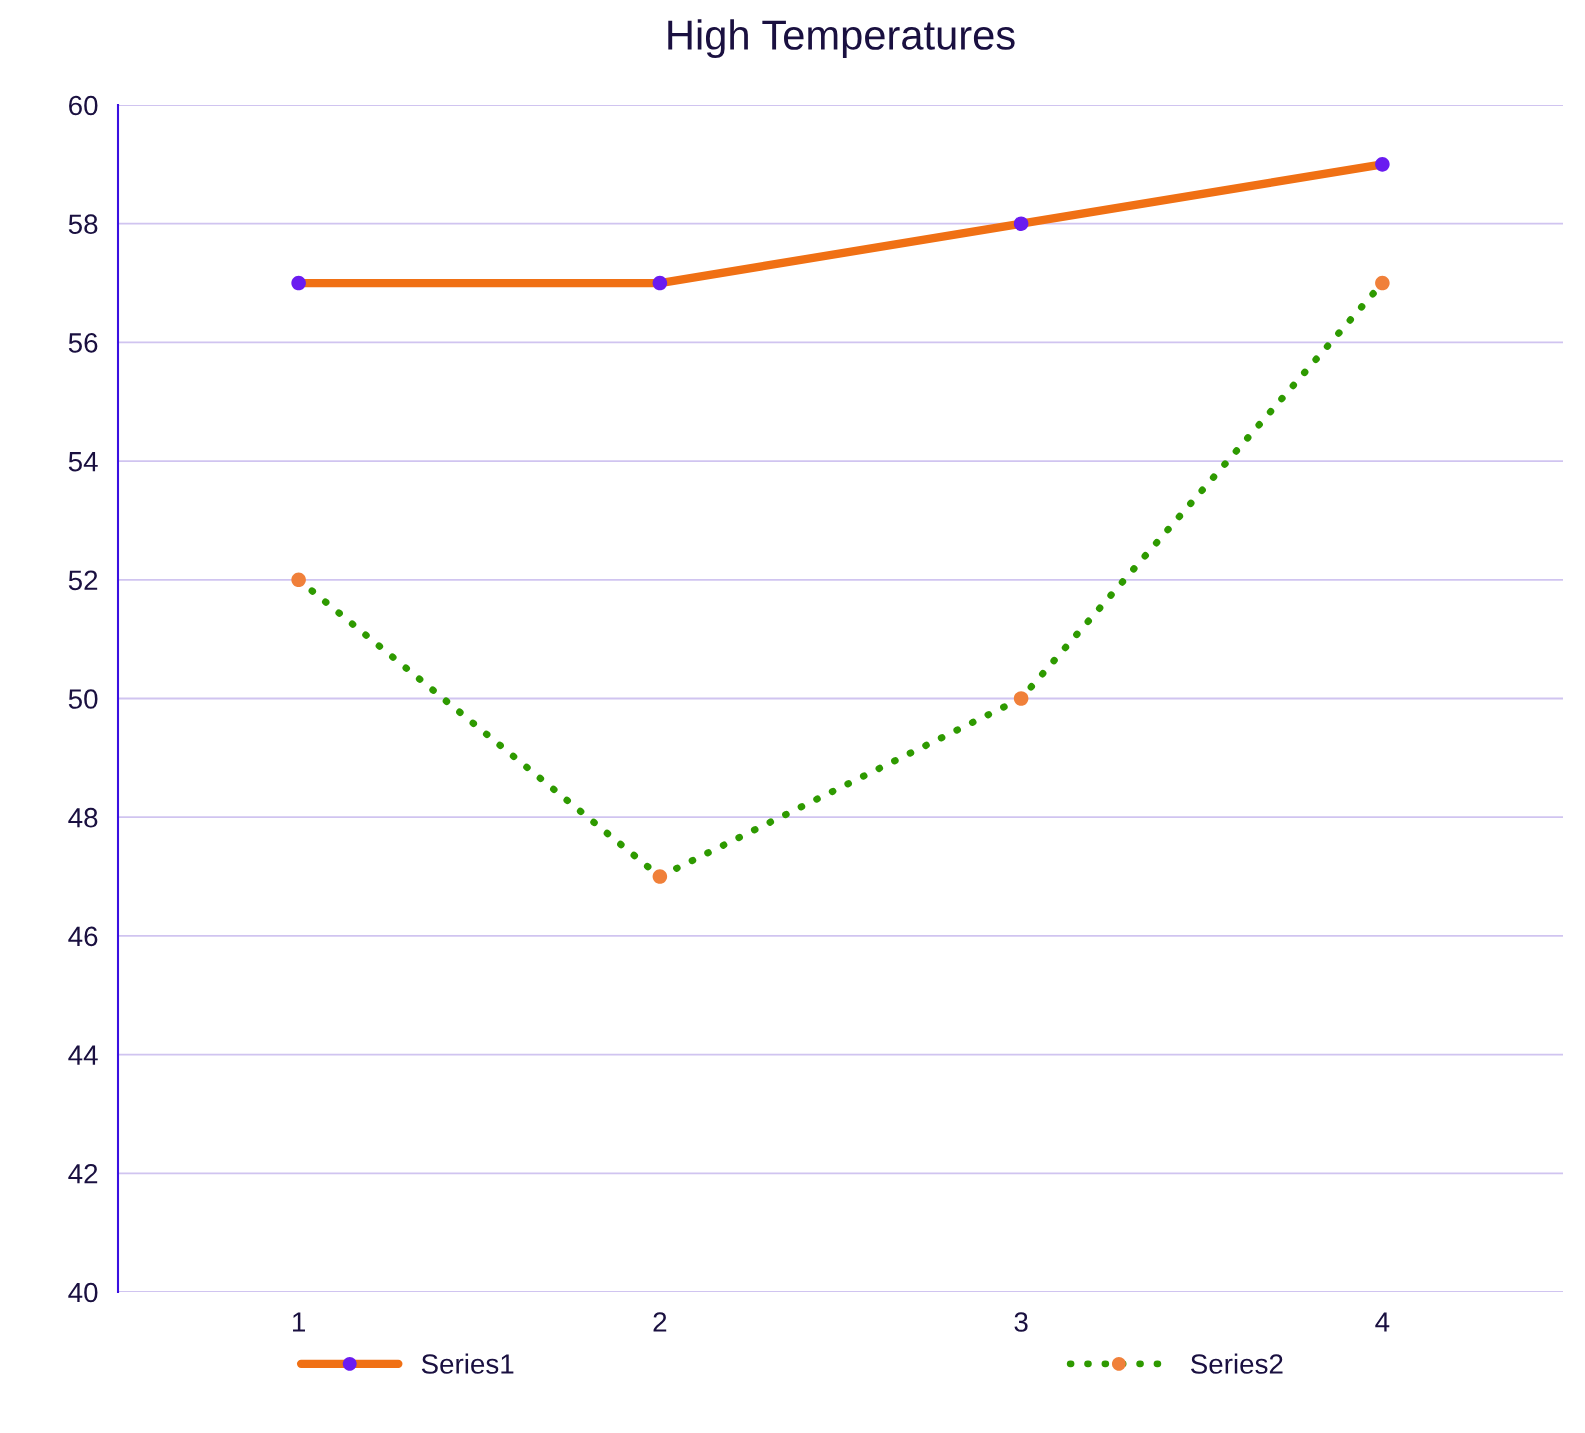  Describe the element at coordinates (83, 462) in the screenshot. I see `y-tick-label: 54` at that location.